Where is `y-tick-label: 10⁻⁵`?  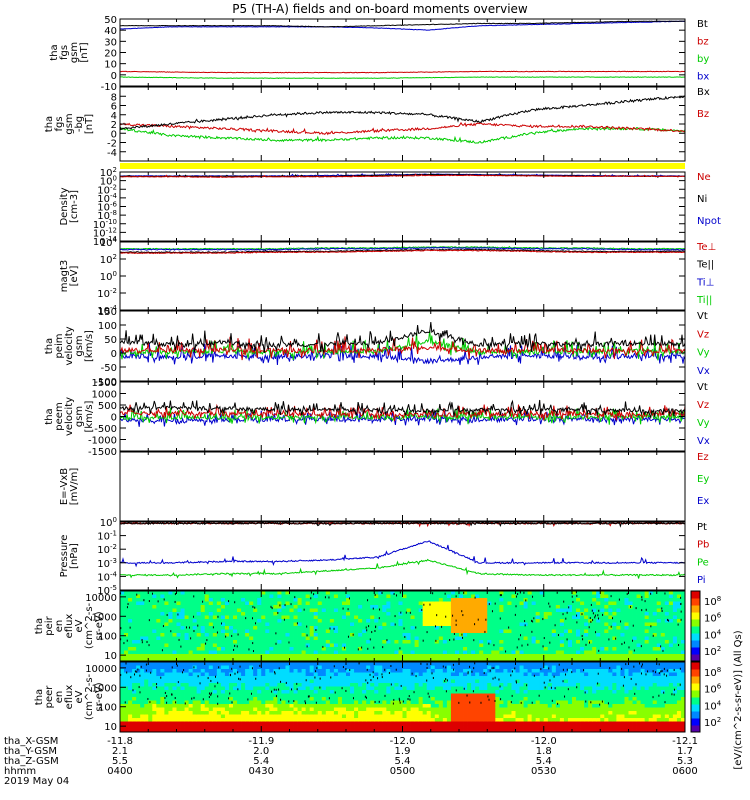 y-tick-label: 10⁻⁵ is located at coordinates (107, 590).